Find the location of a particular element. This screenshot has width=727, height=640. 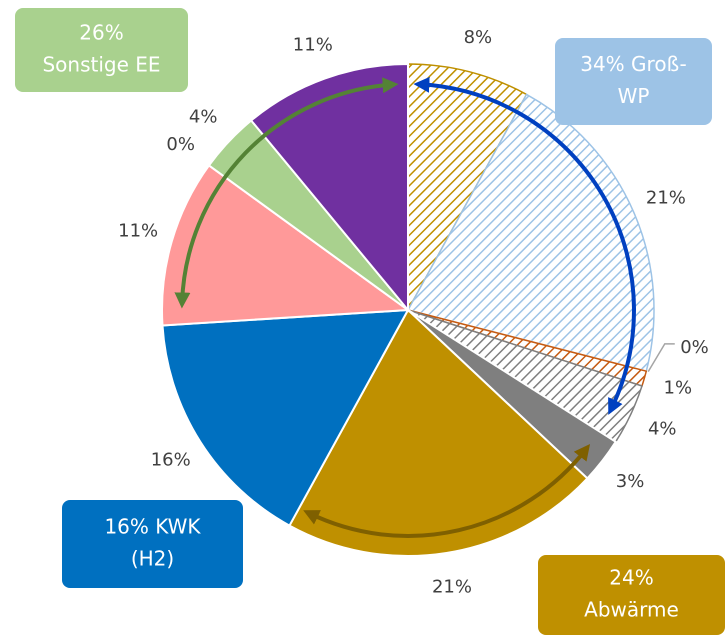

annotation-text: Abwärme is located at coordinates (631, 610).